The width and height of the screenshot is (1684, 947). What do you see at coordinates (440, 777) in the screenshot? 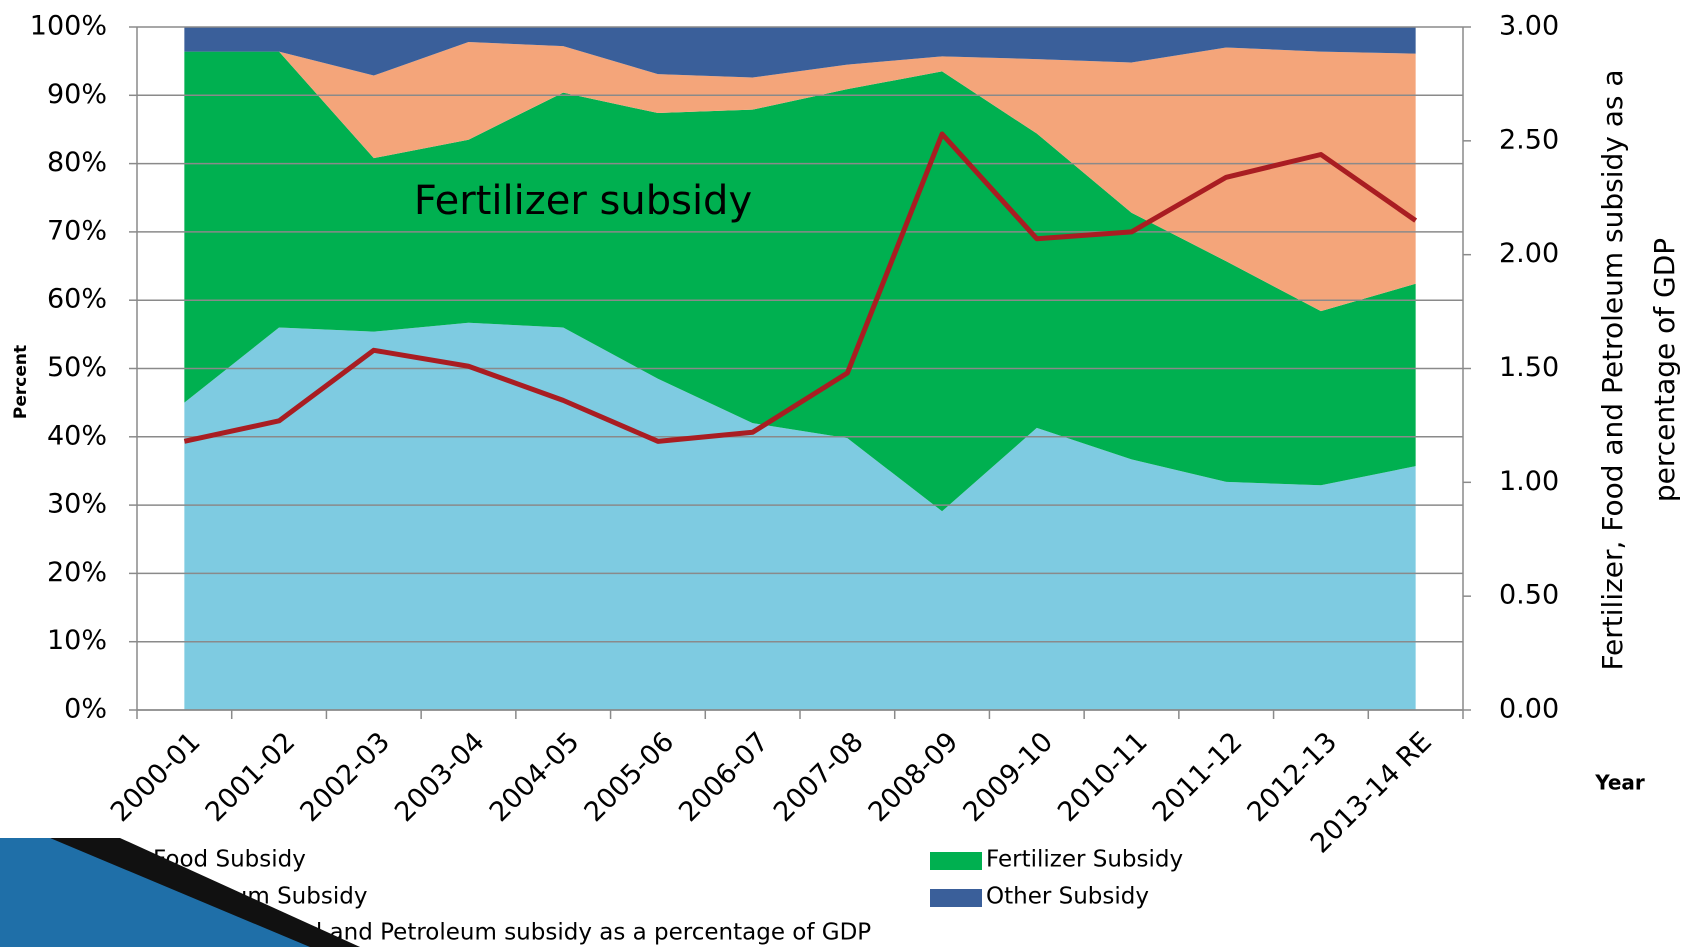
I see `x-tick-label: 2003-04` at bounding box center [440, 777].